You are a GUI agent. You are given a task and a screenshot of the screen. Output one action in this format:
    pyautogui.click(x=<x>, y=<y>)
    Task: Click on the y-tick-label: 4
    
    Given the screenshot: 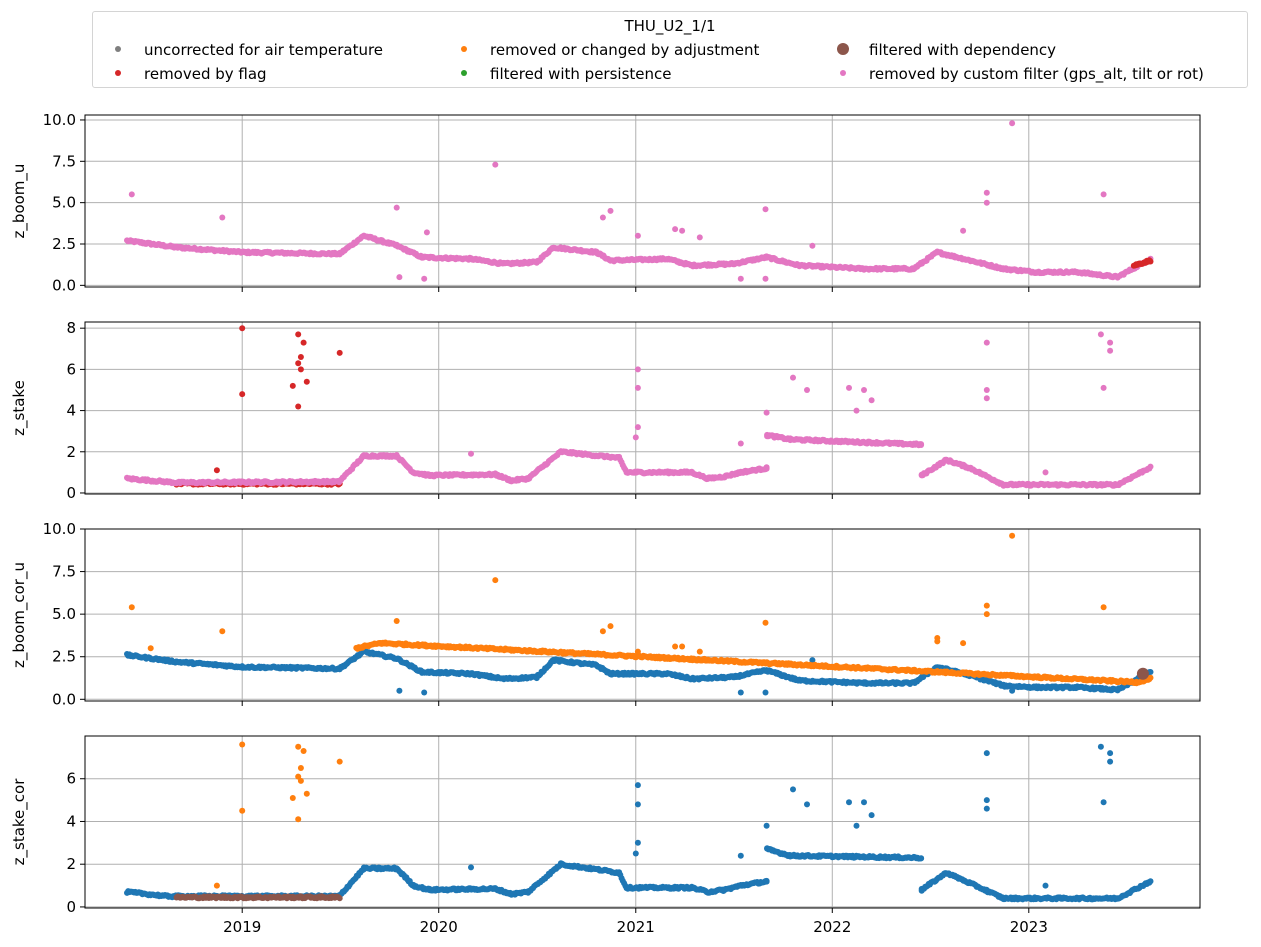 What is the action you would take?
    pyautogui.click(x=71, y=821)
    